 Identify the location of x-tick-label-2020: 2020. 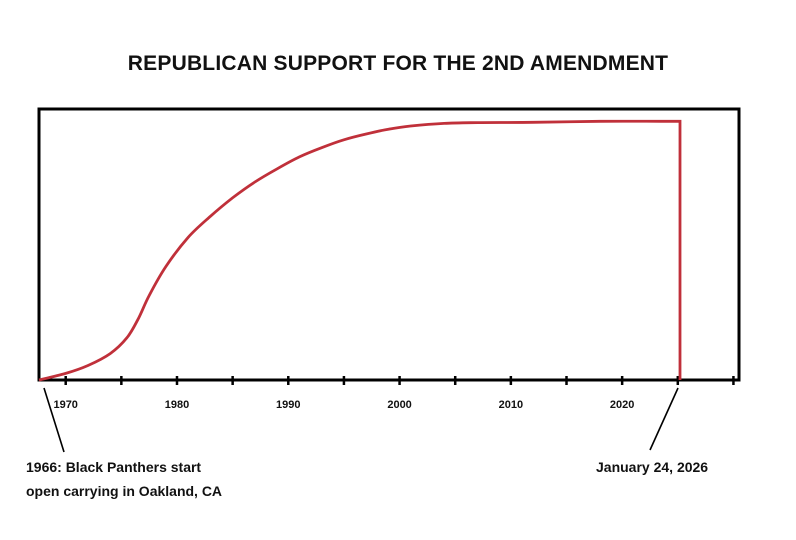
(622, 405).